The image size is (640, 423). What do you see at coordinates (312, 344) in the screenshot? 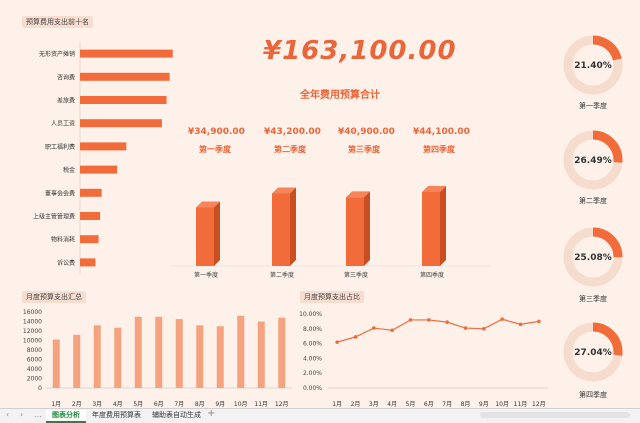
I see `mline-ytick-label: 6.00%` at bounding box center [312, 344].